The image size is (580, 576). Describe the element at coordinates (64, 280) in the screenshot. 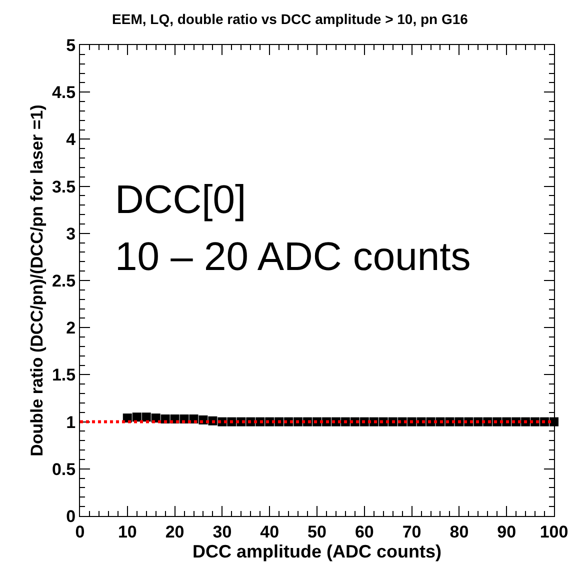

I see `y-tick-label: 2.5` at that location.